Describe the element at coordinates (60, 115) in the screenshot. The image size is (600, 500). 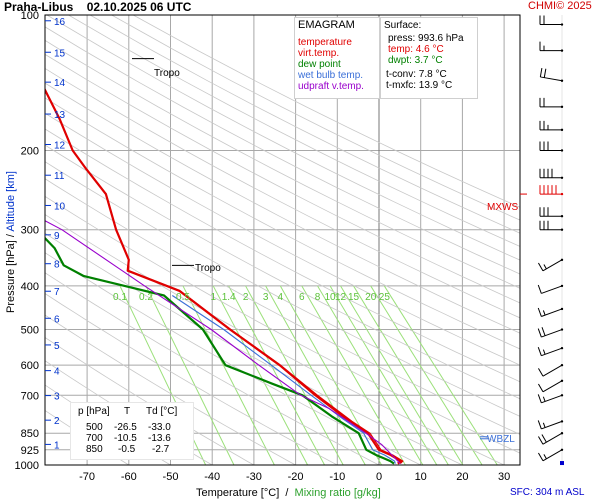
I see `altitude-tick-label: 13` at that location.